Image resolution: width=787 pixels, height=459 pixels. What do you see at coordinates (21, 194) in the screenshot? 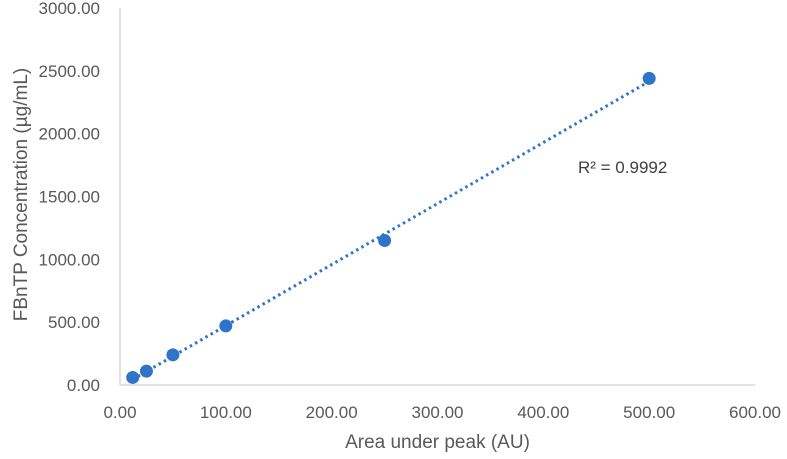
I see `y-axis-title: FBnTP Concentration (µg/mL)` at bounding box center [21, 194].